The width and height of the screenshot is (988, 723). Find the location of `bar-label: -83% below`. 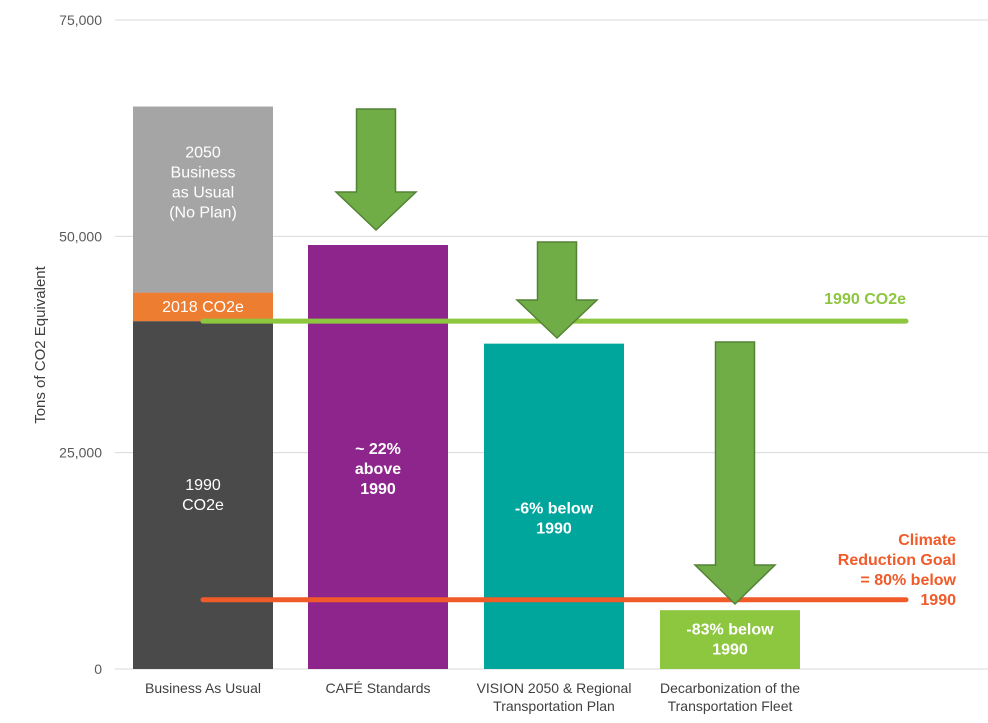

bar-label: -83% below is located at coordinates (730, 630).